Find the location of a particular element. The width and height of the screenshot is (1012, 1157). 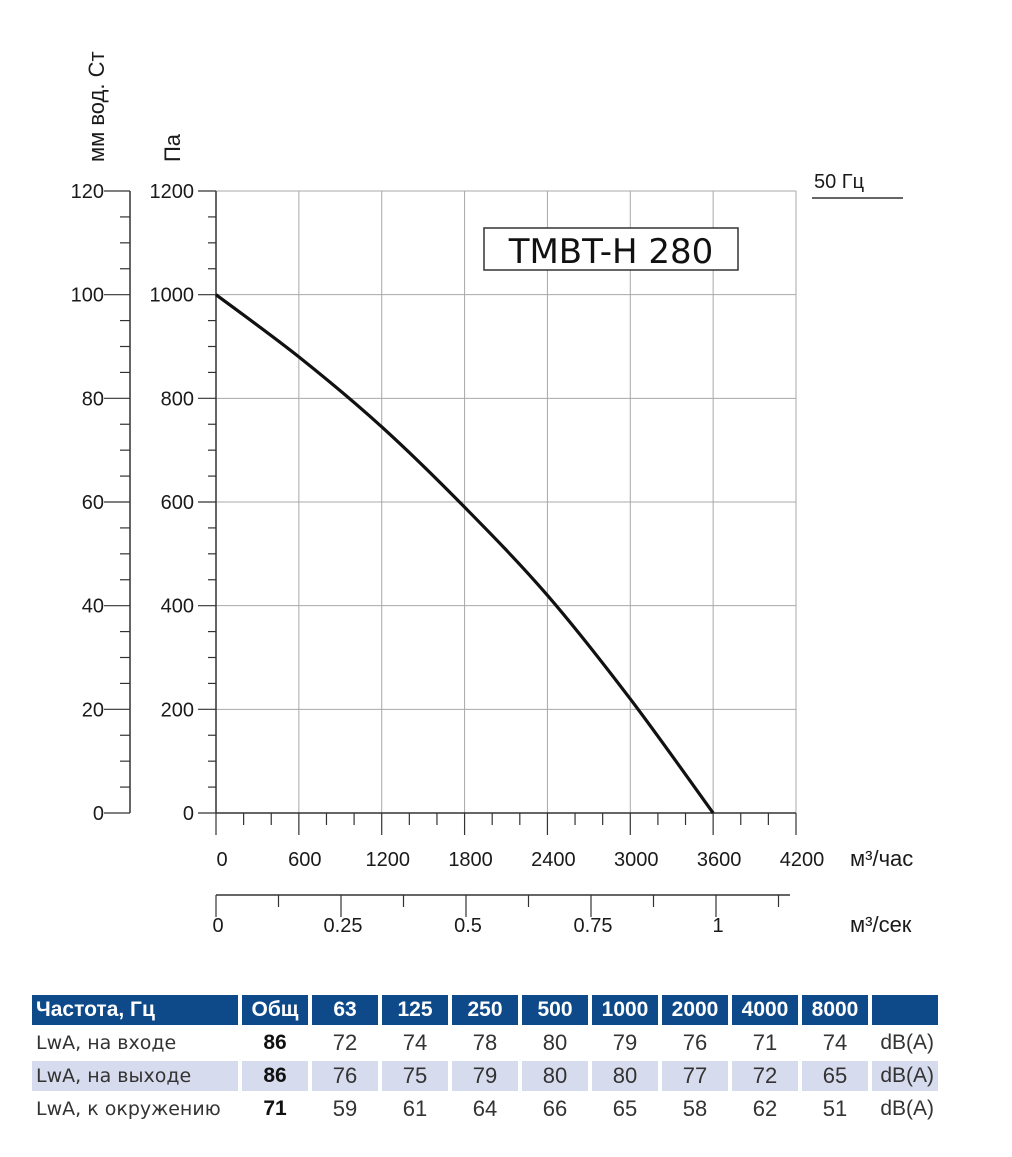

y-right-tick-label: 400 is located at coordinates (177, 607).